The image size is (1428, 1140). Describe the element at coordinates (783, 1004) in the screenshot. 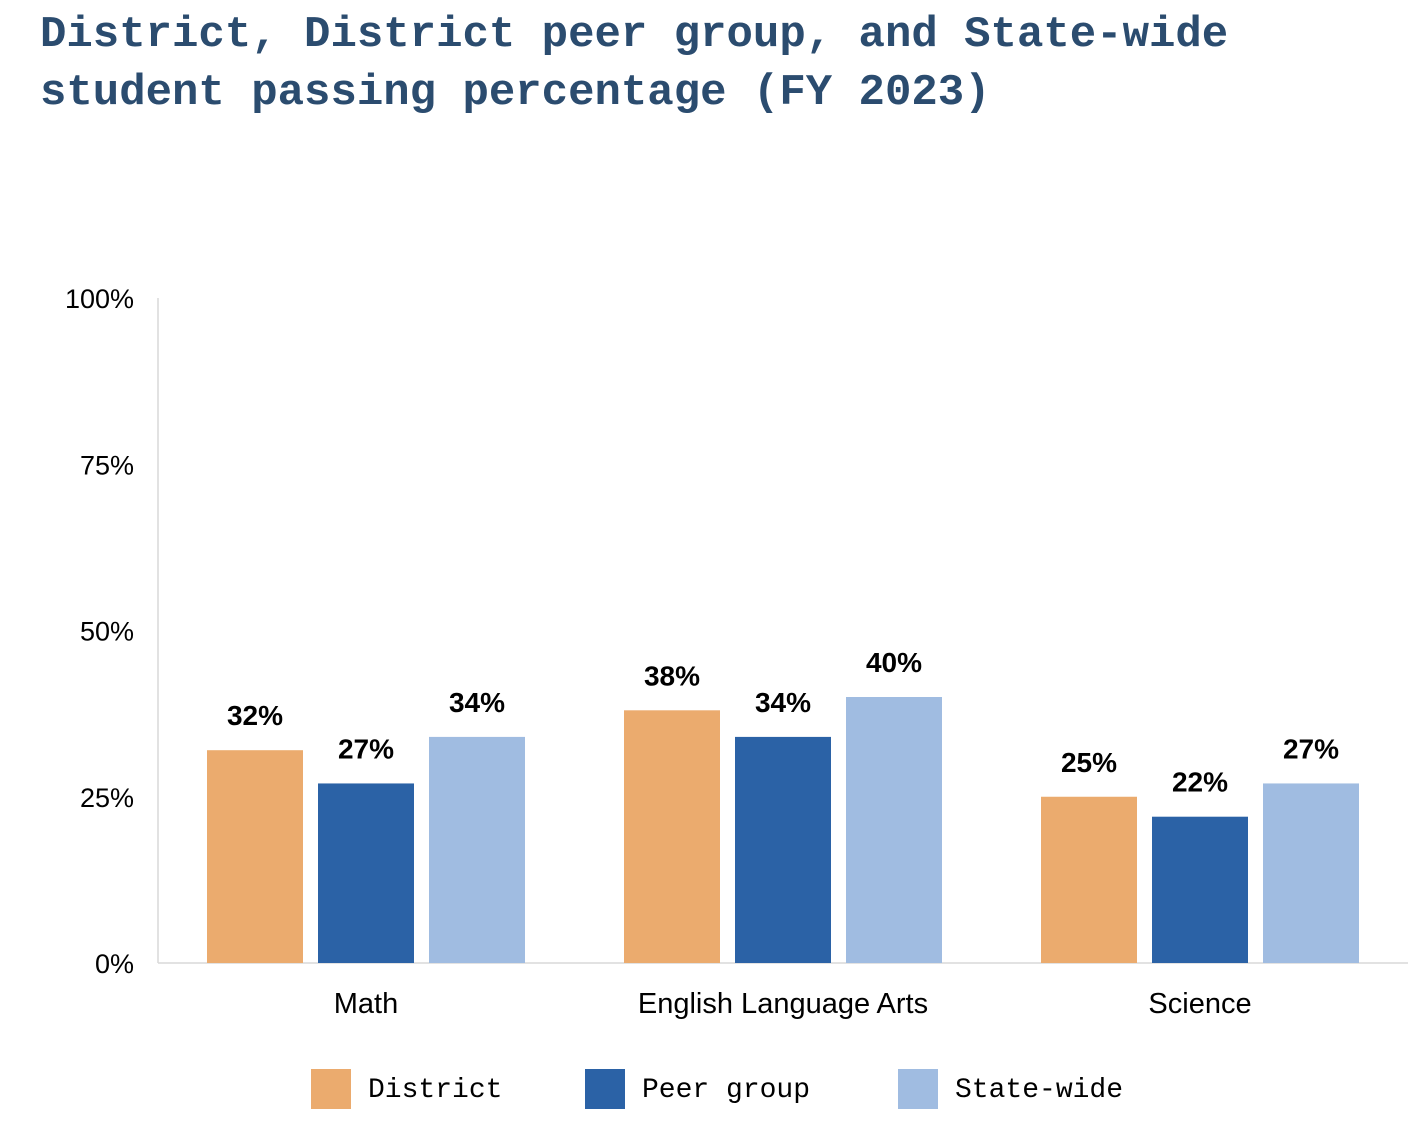

I see `x-category-label: English Language Arts` at that location.